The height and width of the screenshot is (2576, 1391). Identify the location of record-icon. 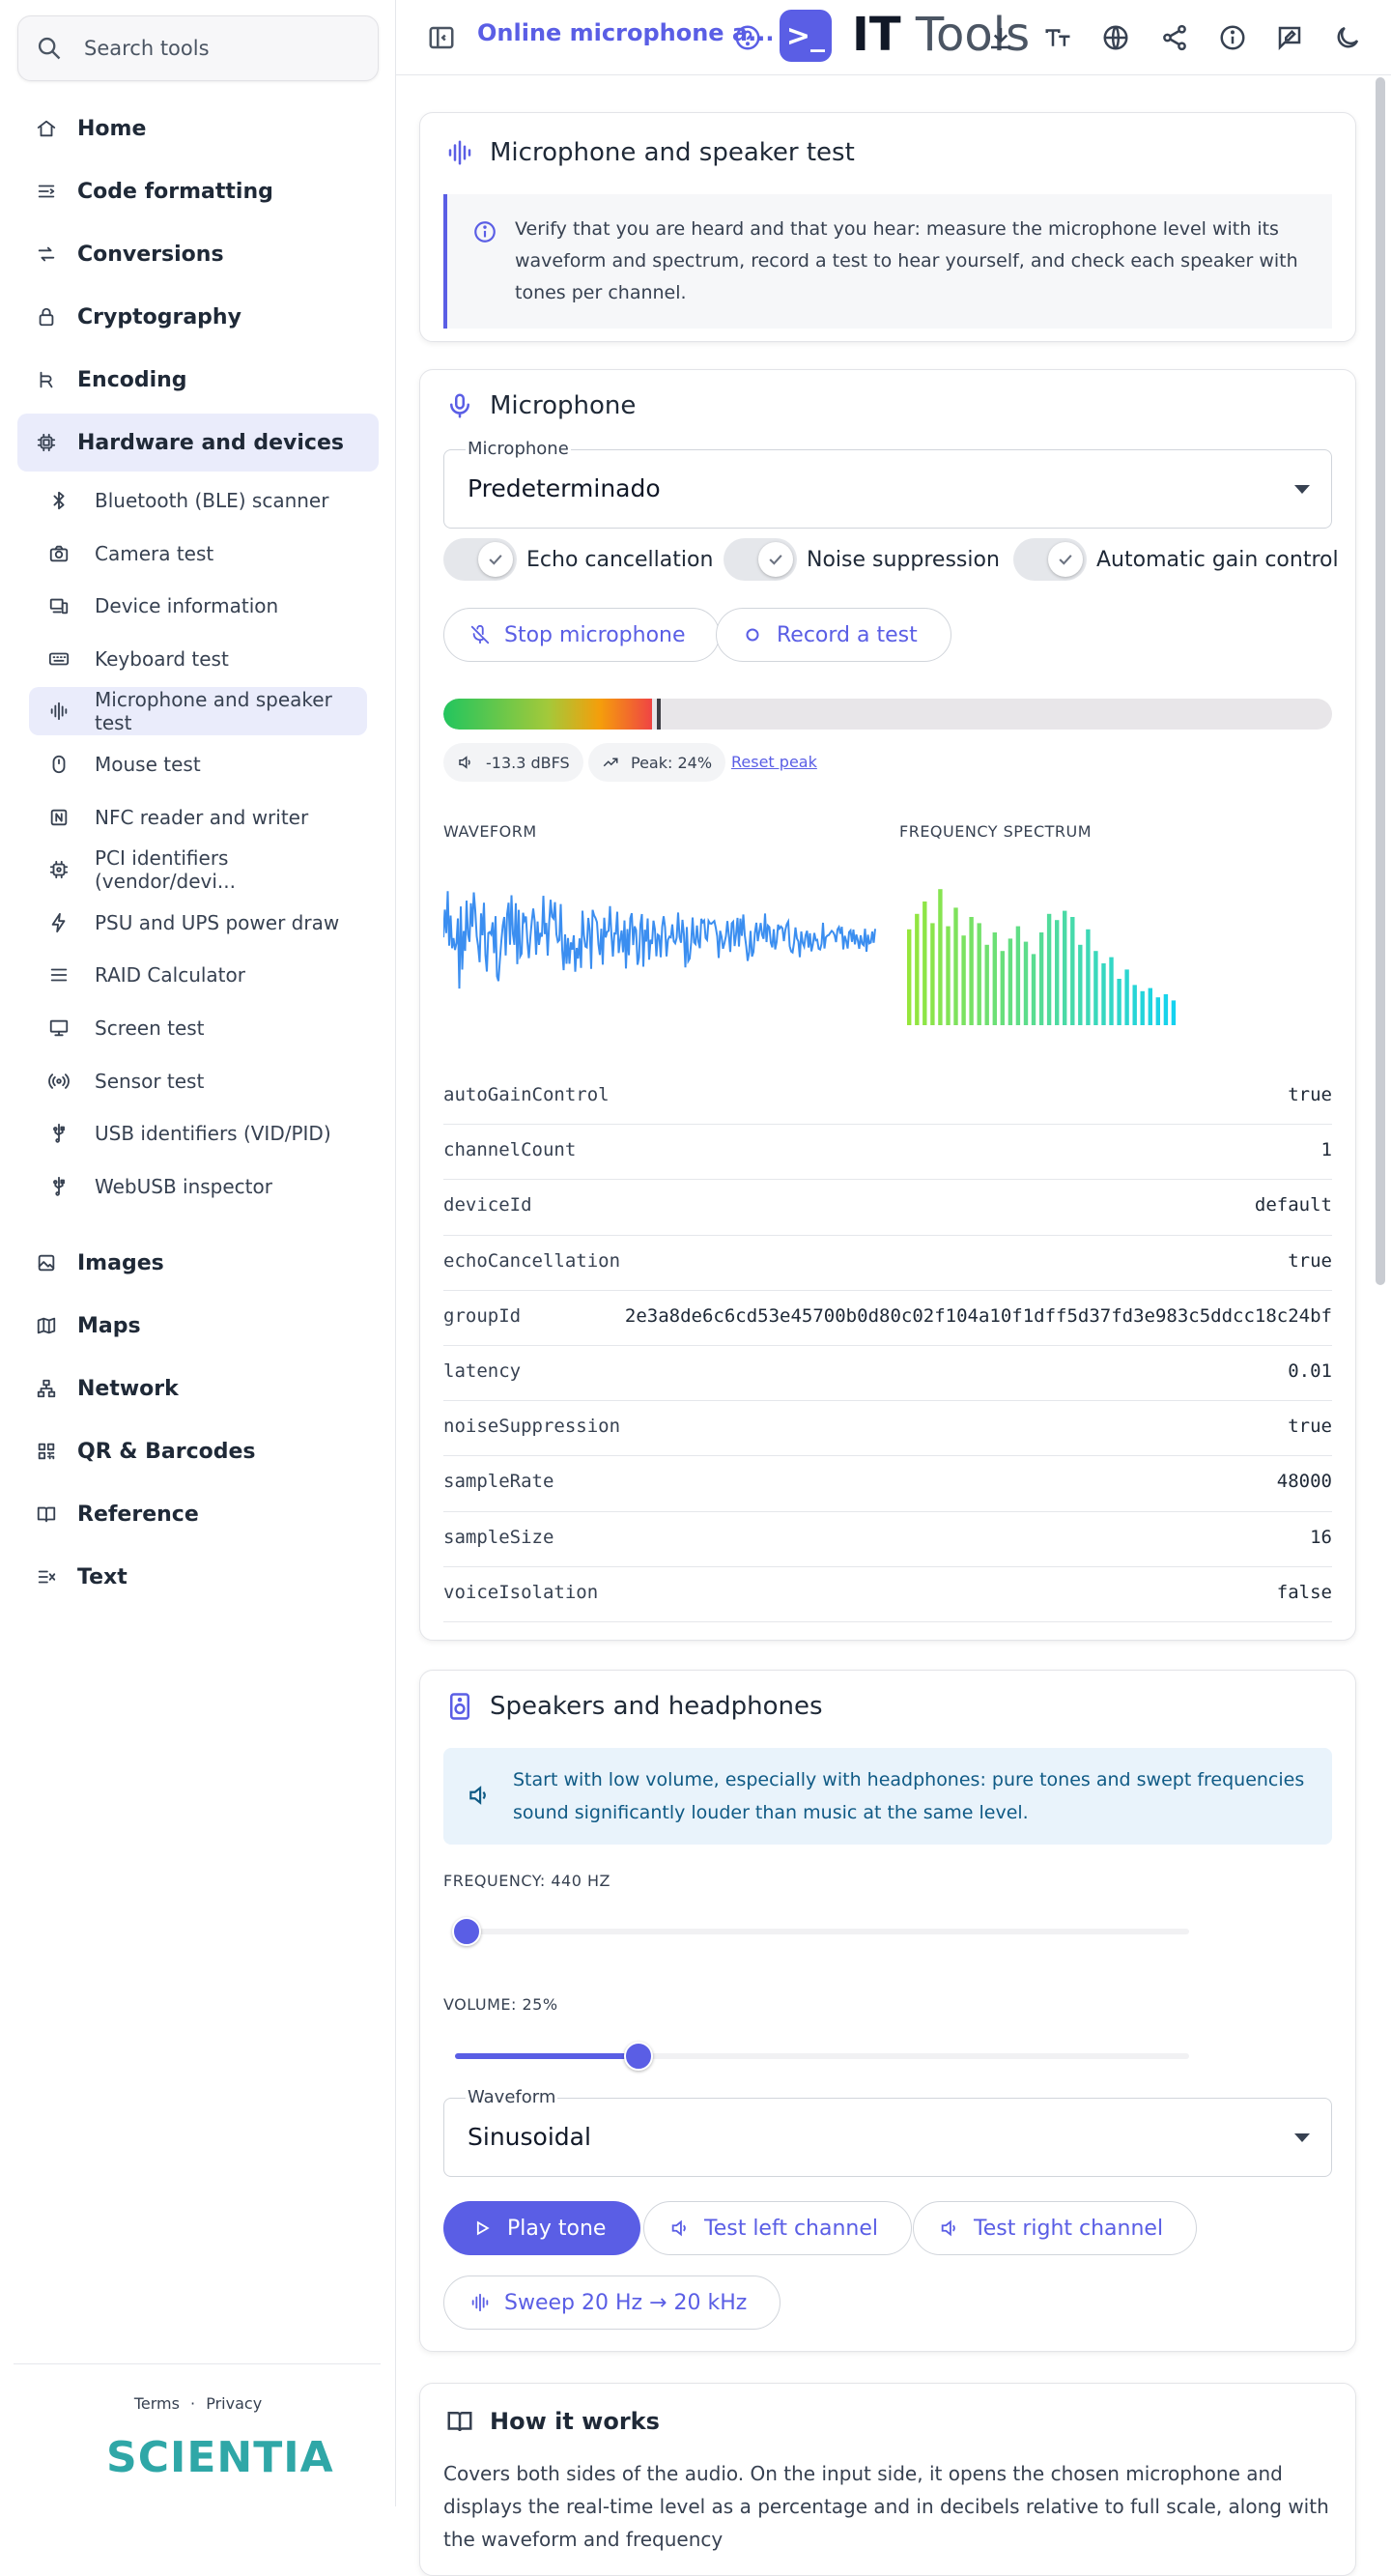
(753, 635).